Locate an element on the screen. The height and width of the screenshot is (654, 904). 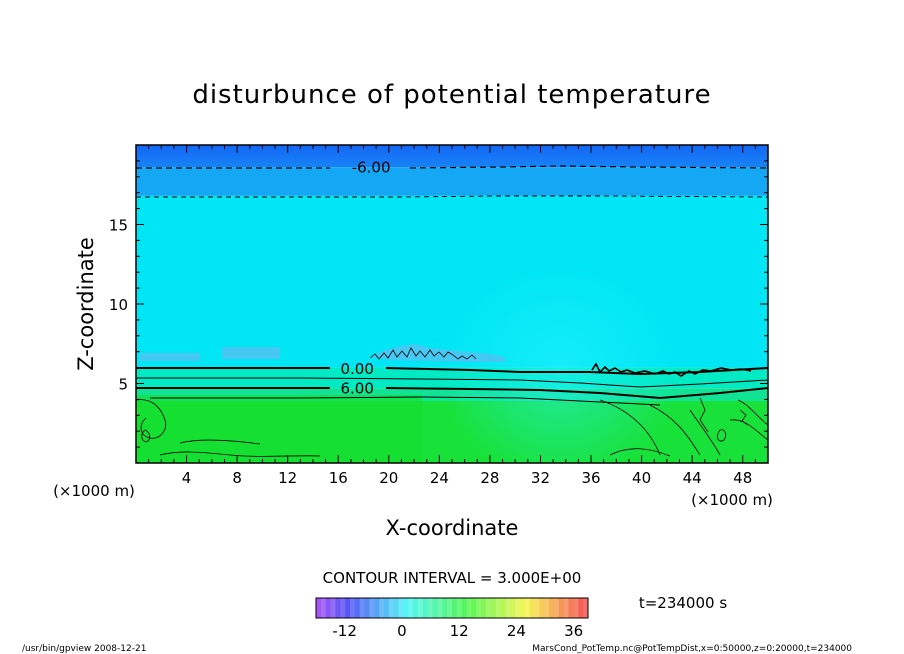
contour-neg6-upper is located at coordinates (452, 167).